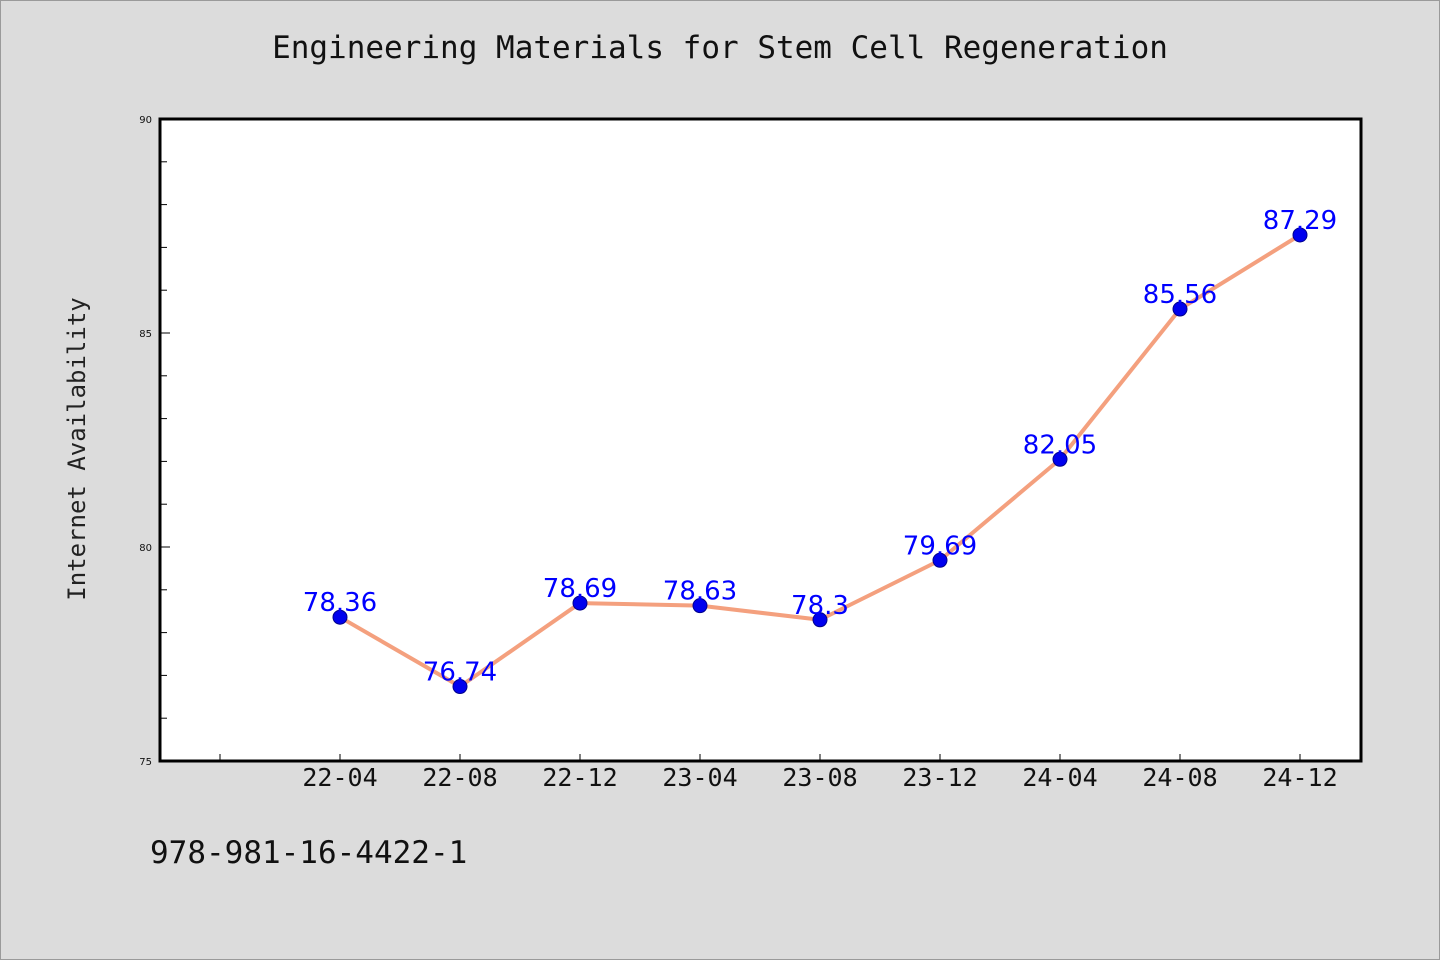 The height and width of the screenshot is (960, 1440). I want to click on data-label: 79.69, so click(940, 546).